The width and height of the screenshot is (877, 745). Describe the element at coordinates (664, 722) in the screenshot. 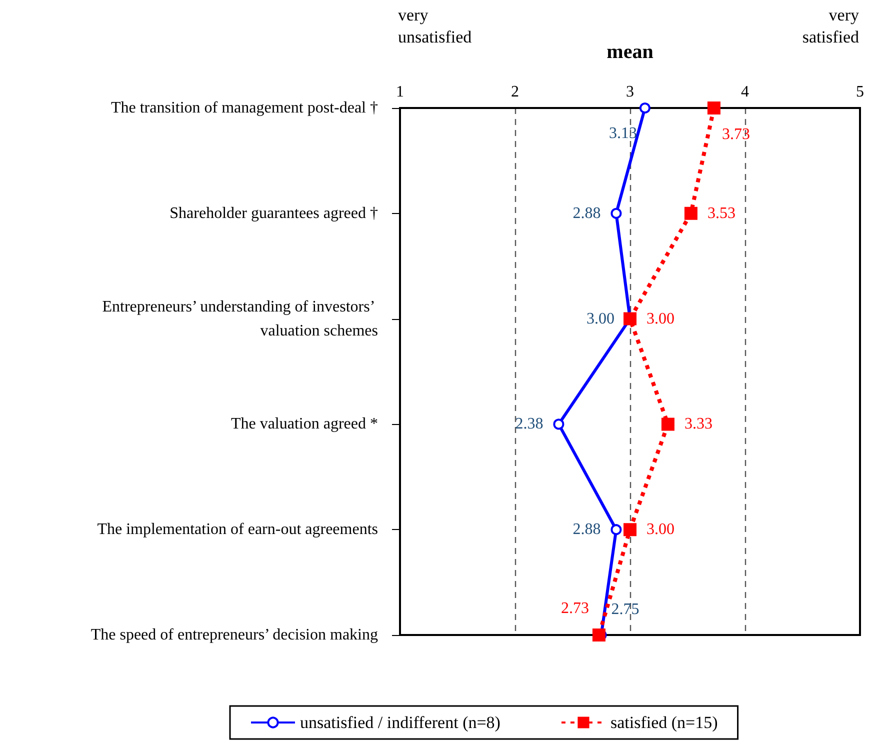

I see `legend-label: satisfied (n=15)` at that location.